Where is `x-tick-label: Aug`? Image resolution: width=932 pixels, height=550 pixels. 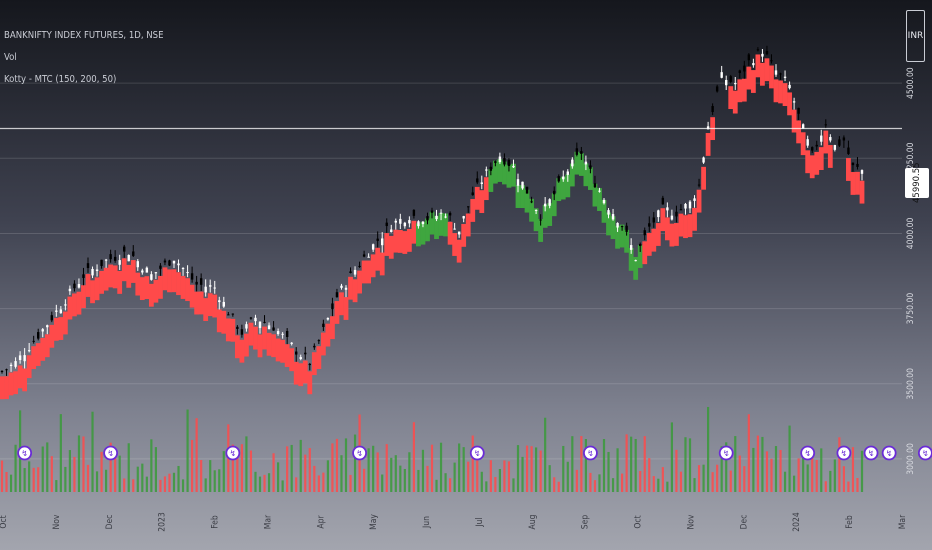
x-tick-label: Aug is located at coordinates (533, 521).